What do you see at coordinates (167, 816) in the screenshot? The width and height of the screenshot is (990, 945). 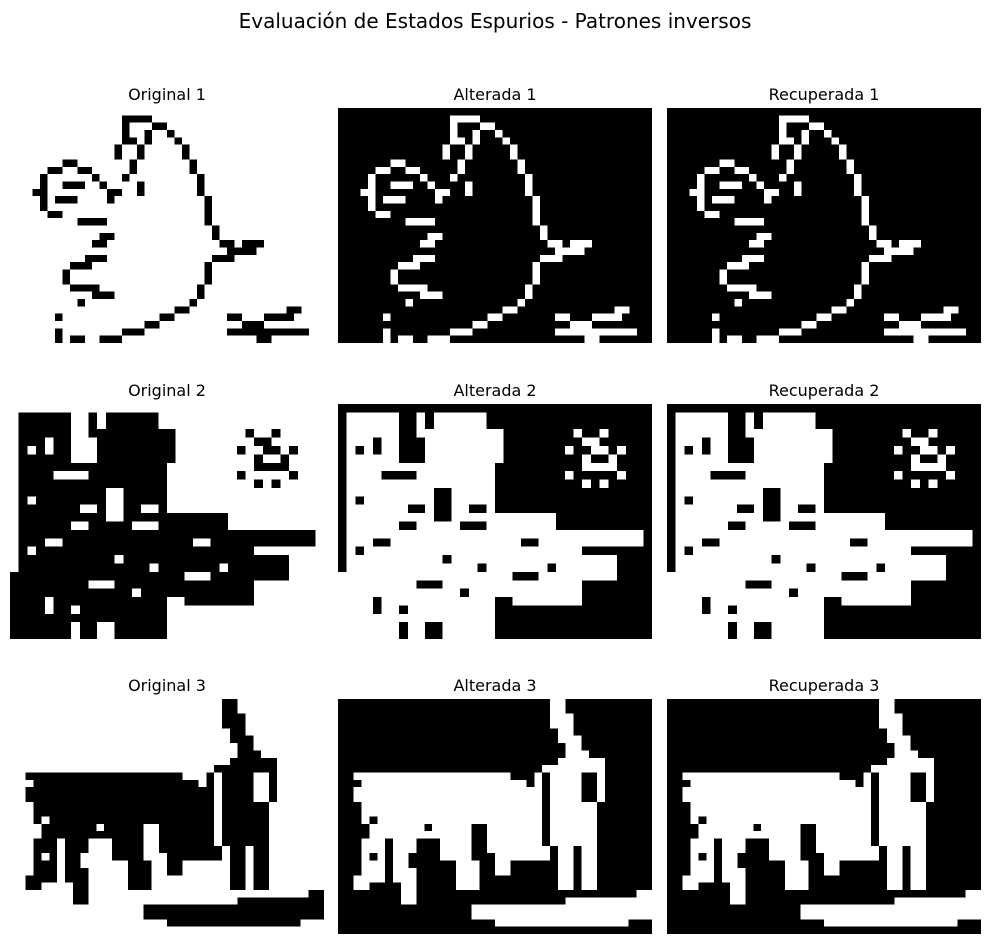 I see `original-3-image` at bounding box center [167, 816].